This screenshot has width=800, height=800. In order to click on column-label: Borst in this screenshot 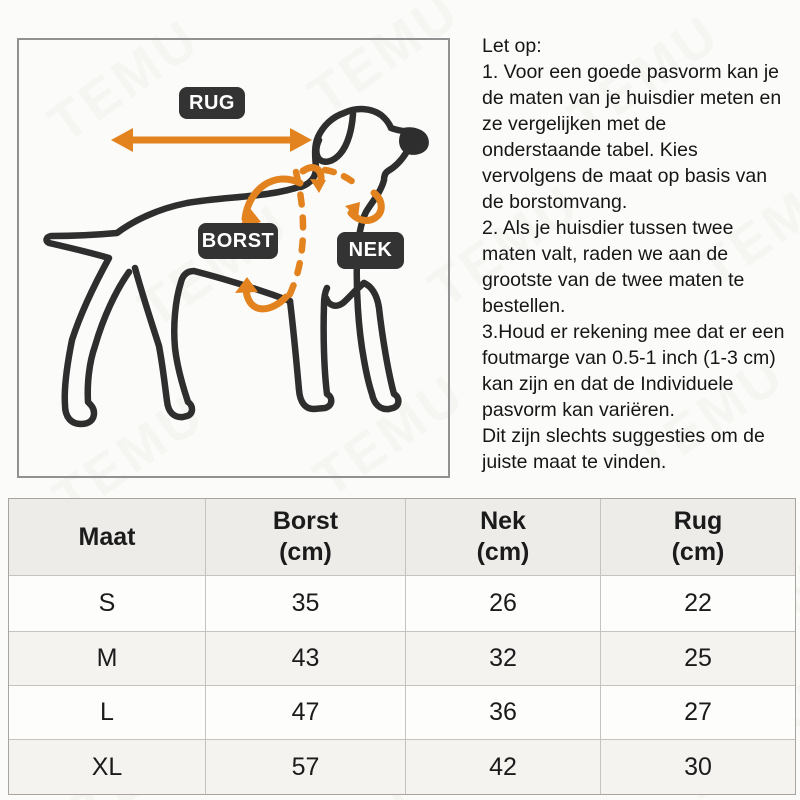, I will do `click(305, 521)`.